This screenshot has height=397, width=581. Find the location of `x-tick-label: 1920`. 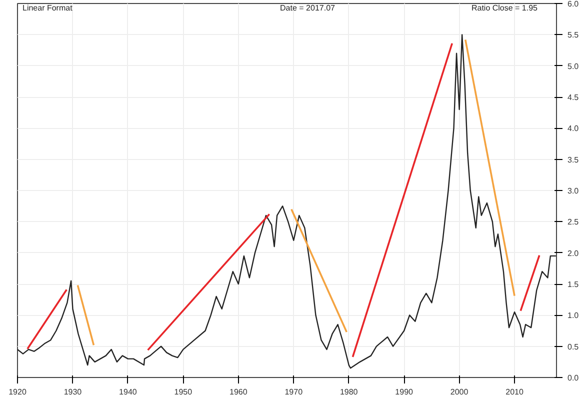

x-tick-label: 1920 is located at coordinates (17, 392).